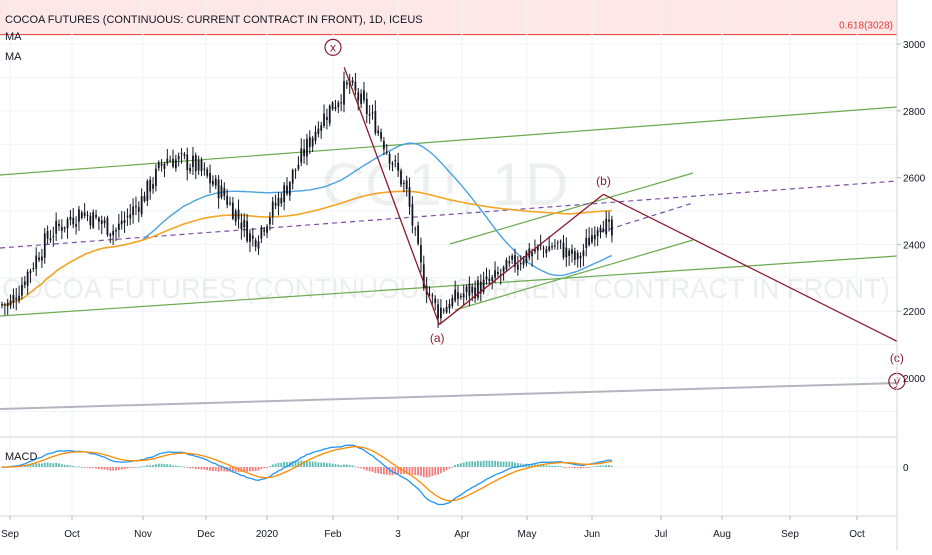 This screenshot has width=932, height=555. Describe the element at coordinates (307, 473) in the screenshot. I see `macd-signal-line` at that location.